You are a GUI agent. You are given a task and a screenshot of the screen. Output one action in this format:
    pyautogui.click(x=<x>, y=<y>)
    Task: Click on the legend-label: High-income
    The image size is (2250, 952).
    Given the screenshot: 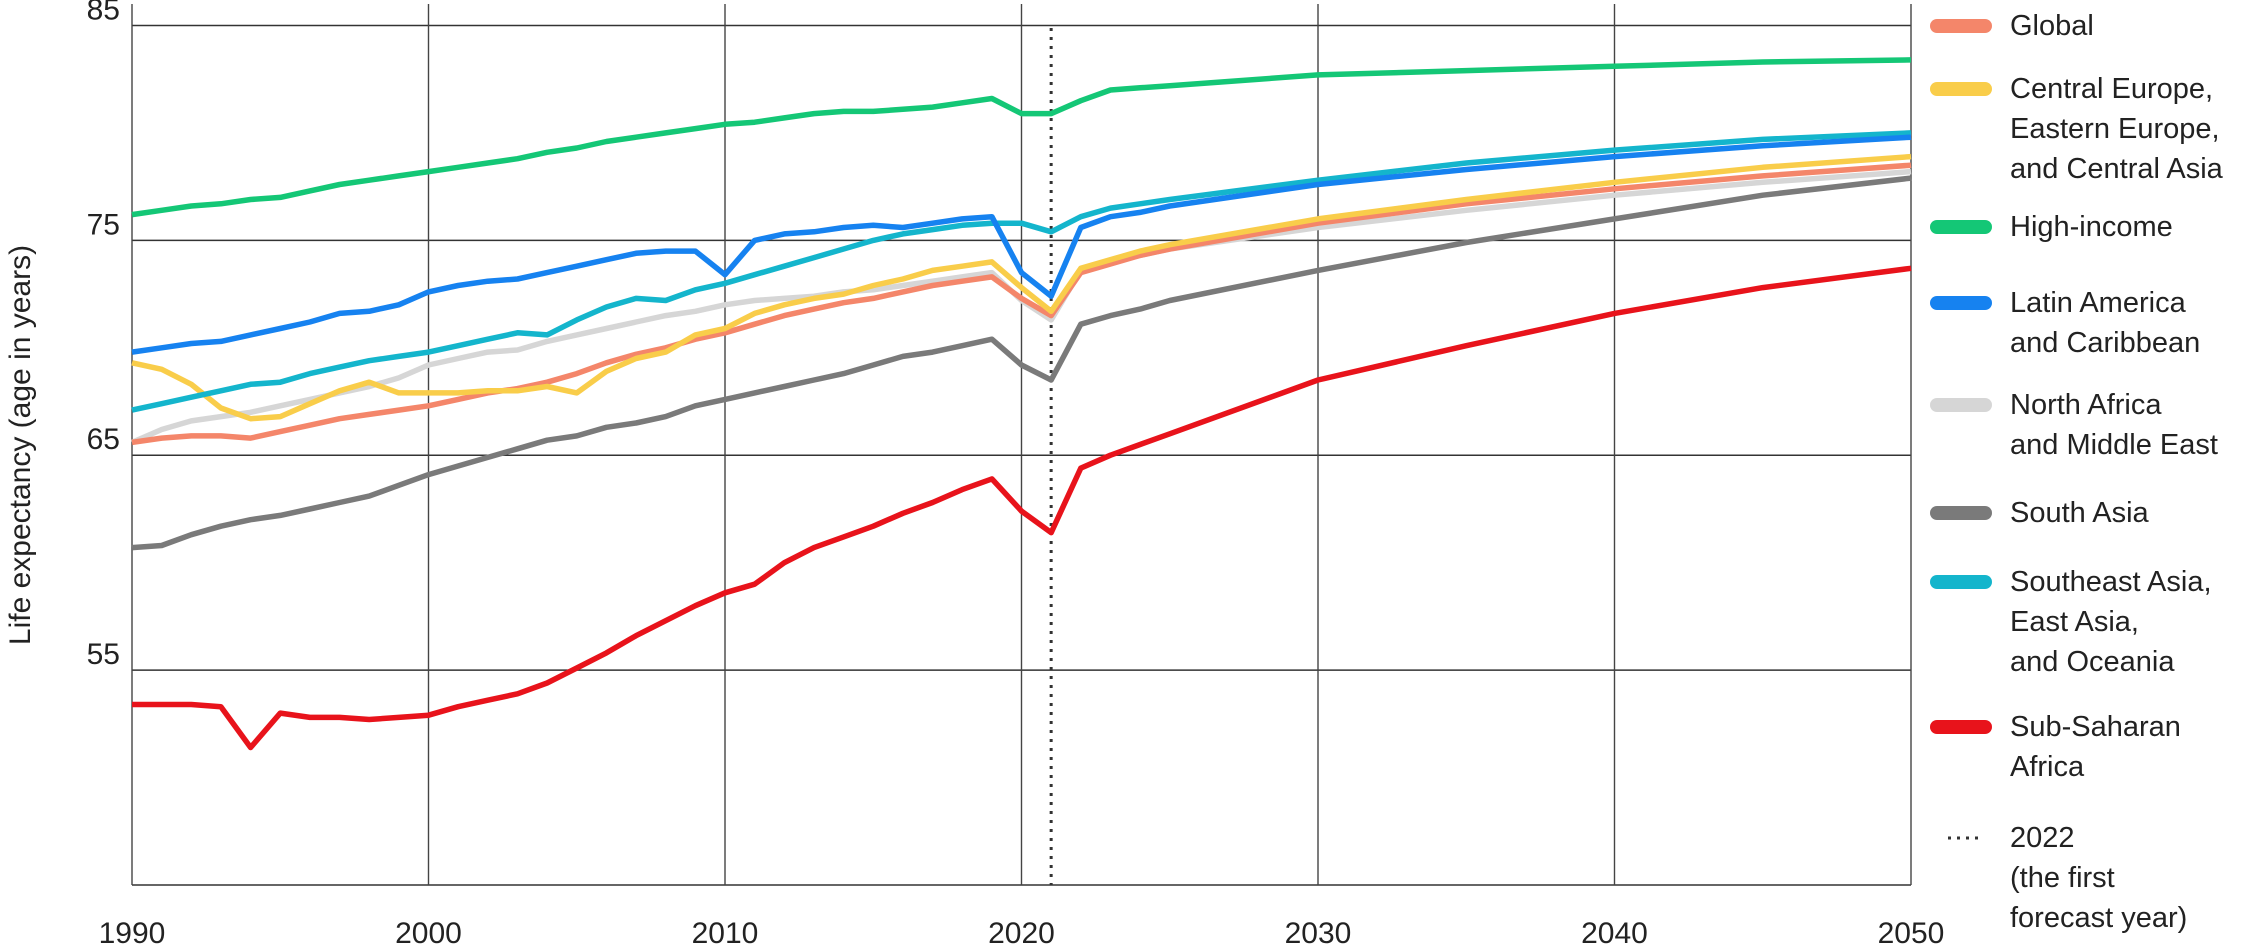 What is the action you would take?
    pyautogui.click(x=2091, y=227)
    